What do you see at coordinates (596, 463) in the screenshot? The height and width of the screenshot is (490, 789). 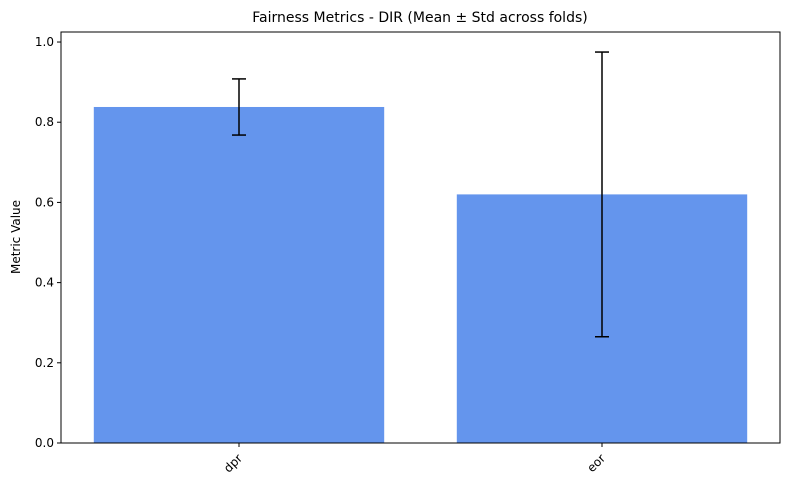 I see `x-tick-label: eor` at bounding box center [596, 463].